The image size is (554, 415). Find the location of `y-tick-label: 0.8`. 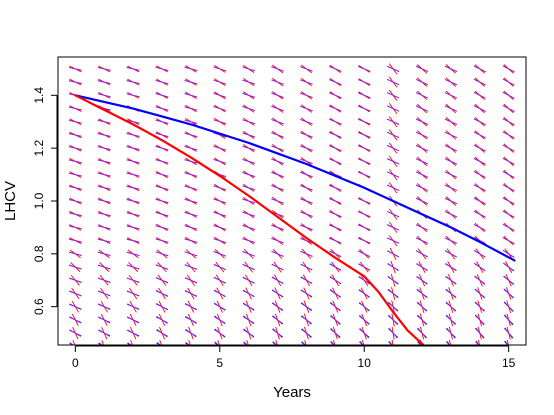

y-tick-label: 0.8 is located at coordinates (39, 253).